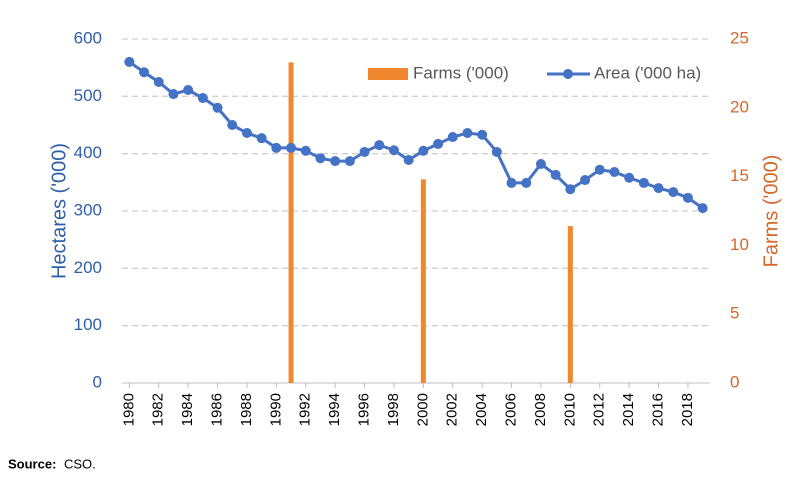  I want to click on y-tick-label: 300, so click(88, 209).